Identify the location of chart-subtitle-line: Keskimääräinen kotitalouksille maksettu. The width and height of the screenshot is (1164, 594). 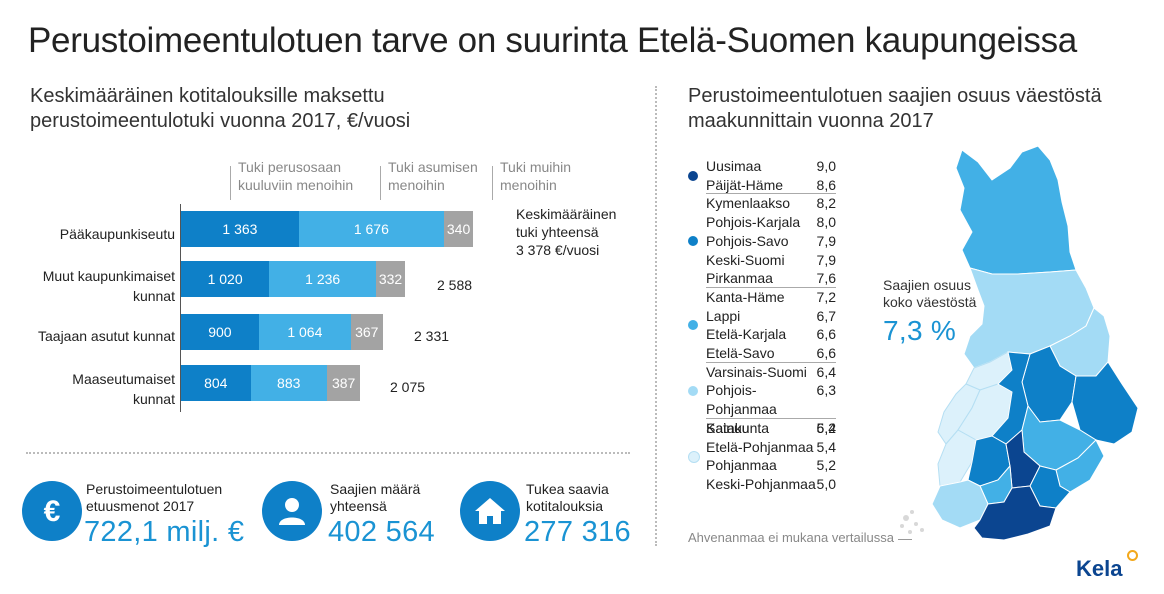
(207, 96).